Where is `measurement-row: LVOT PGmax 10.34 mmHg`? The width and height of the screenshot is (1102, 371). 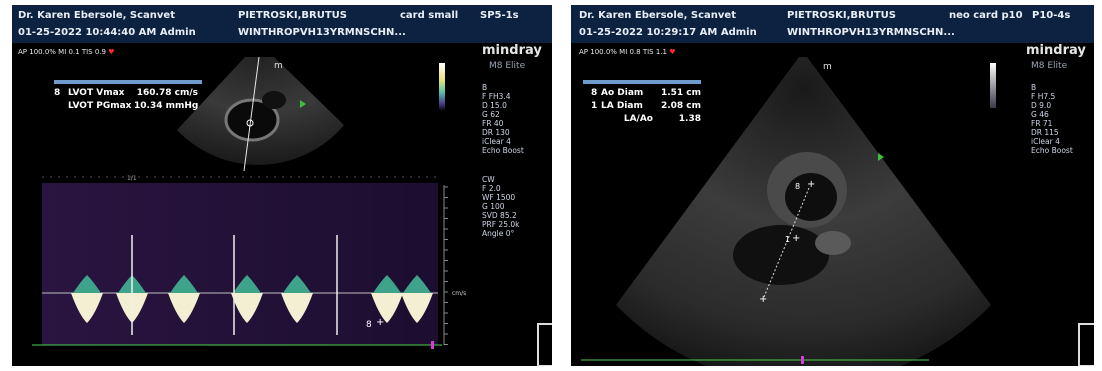 measurement-row: LVOT PGmax 10.34 mmHg is located at coordinates (133, 106).